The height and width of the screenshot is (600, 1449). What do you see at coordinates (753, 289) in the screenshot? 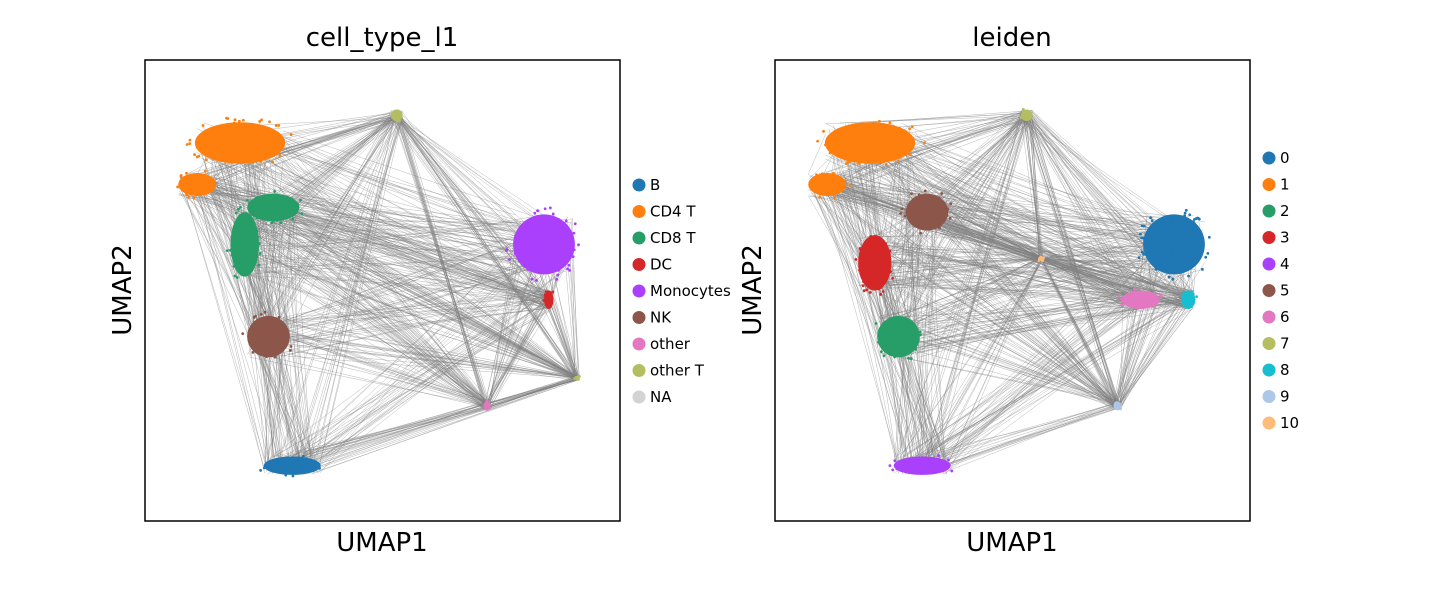
I see `y-axis-label: UMAP2` at bounding box center [753, 289].